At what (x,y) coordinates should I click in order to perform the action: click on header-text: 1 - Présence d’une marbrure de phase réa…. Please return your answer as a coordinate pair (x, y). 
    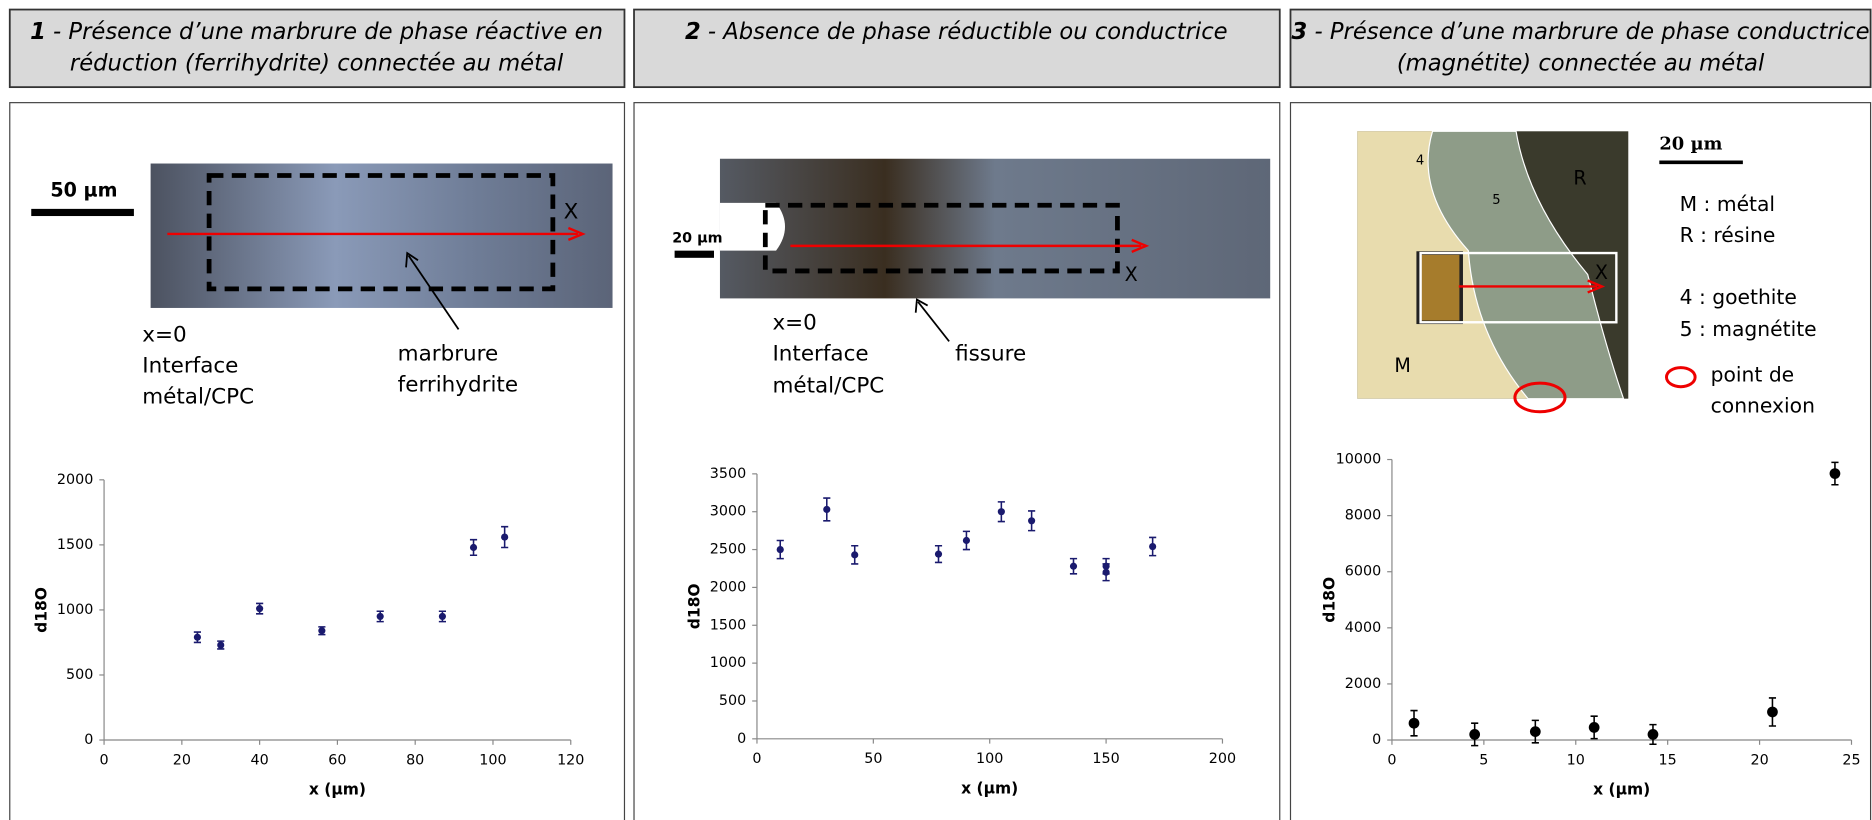
    Looking at the image, I should click on (316, 32).